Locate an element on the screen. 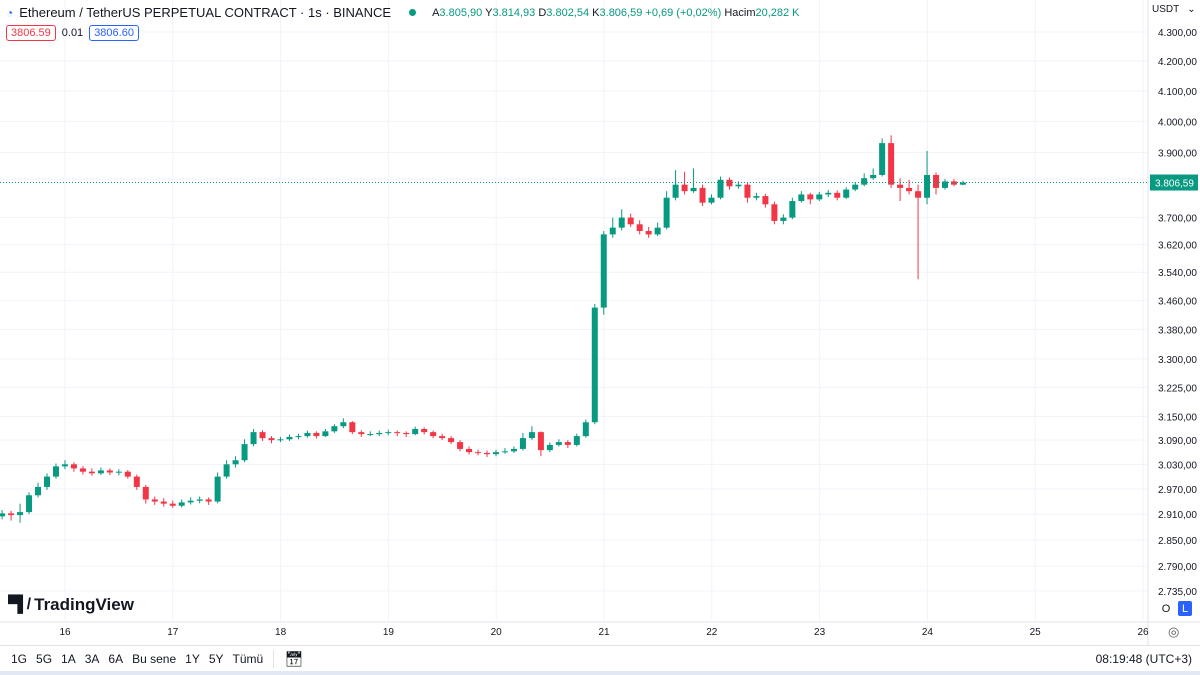 Image resolution: width=1200 pixels, height=675 pixels. y-tick-label: 3.300,00 is located at coordinates (1177, 360).